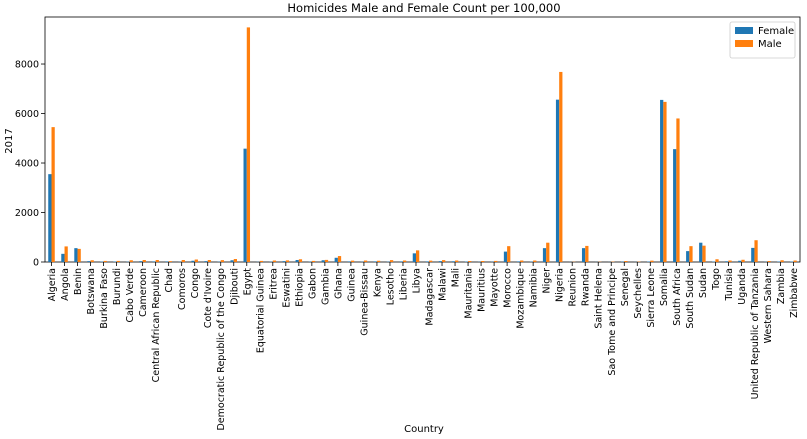 Image resolution: width=807 pixels, height=439 pixels. I want to click on x-tick-label-38: Niger, so click(547, 281).